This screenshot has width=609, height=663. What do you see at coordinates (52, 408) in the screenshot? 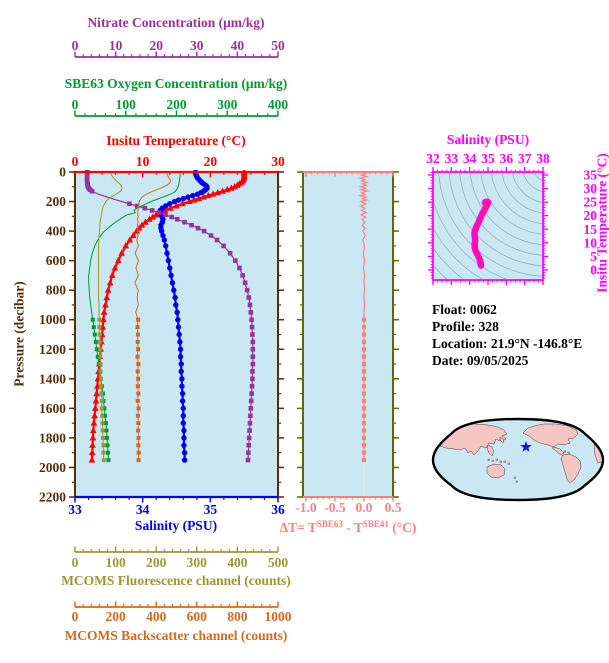
I see `tick-label: 1600` at bounding box center [52, 408].